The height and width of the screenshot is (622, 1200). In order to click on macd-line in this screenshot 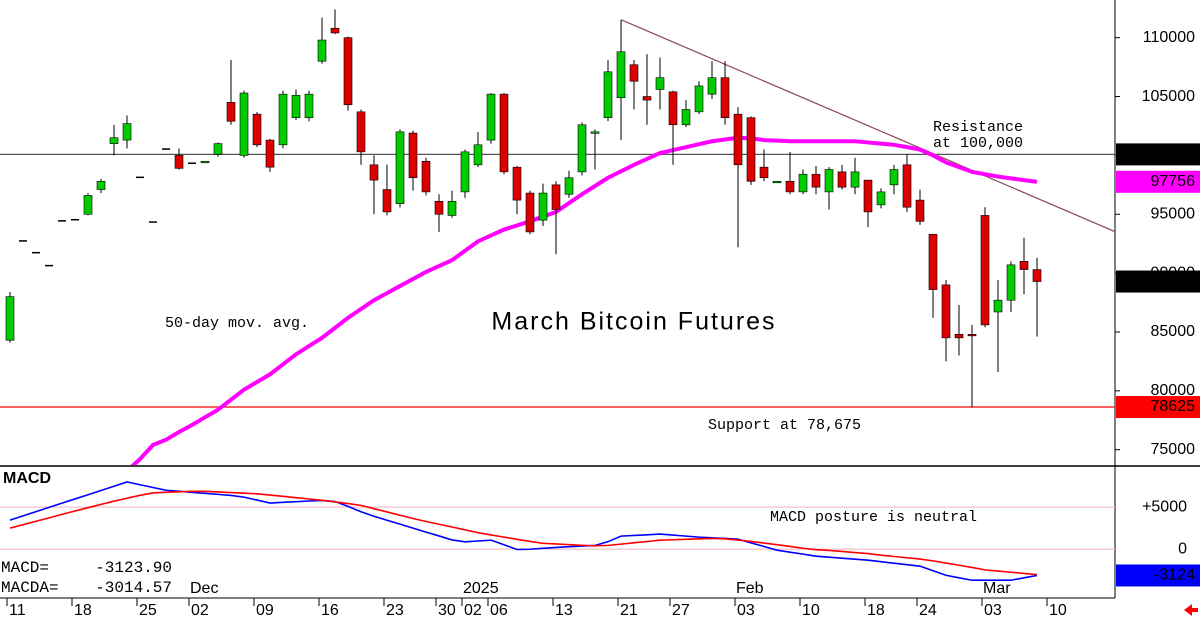, I will do `click(523, 533)`.